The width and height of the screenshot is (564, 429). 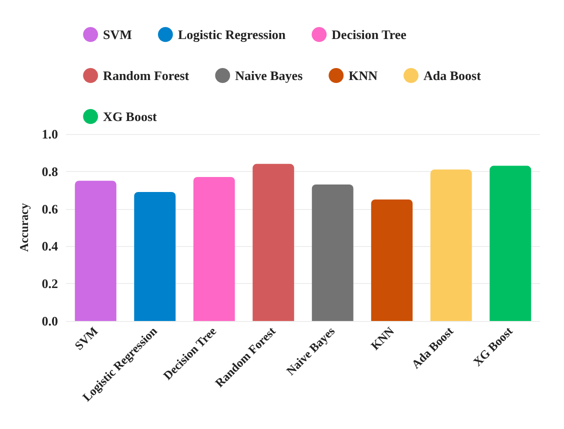 I want to click on y-tick-label: 0.6, so click(x=50, y=208).